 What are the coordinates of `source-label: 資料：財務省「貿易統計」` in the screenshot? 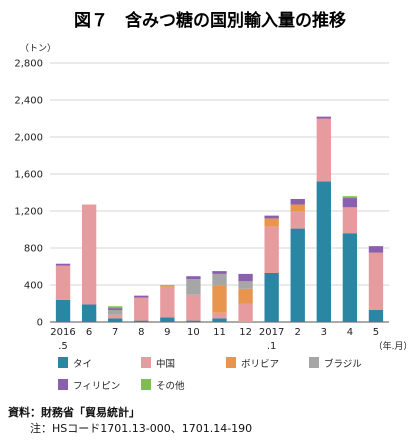 It's located at (74, 412).